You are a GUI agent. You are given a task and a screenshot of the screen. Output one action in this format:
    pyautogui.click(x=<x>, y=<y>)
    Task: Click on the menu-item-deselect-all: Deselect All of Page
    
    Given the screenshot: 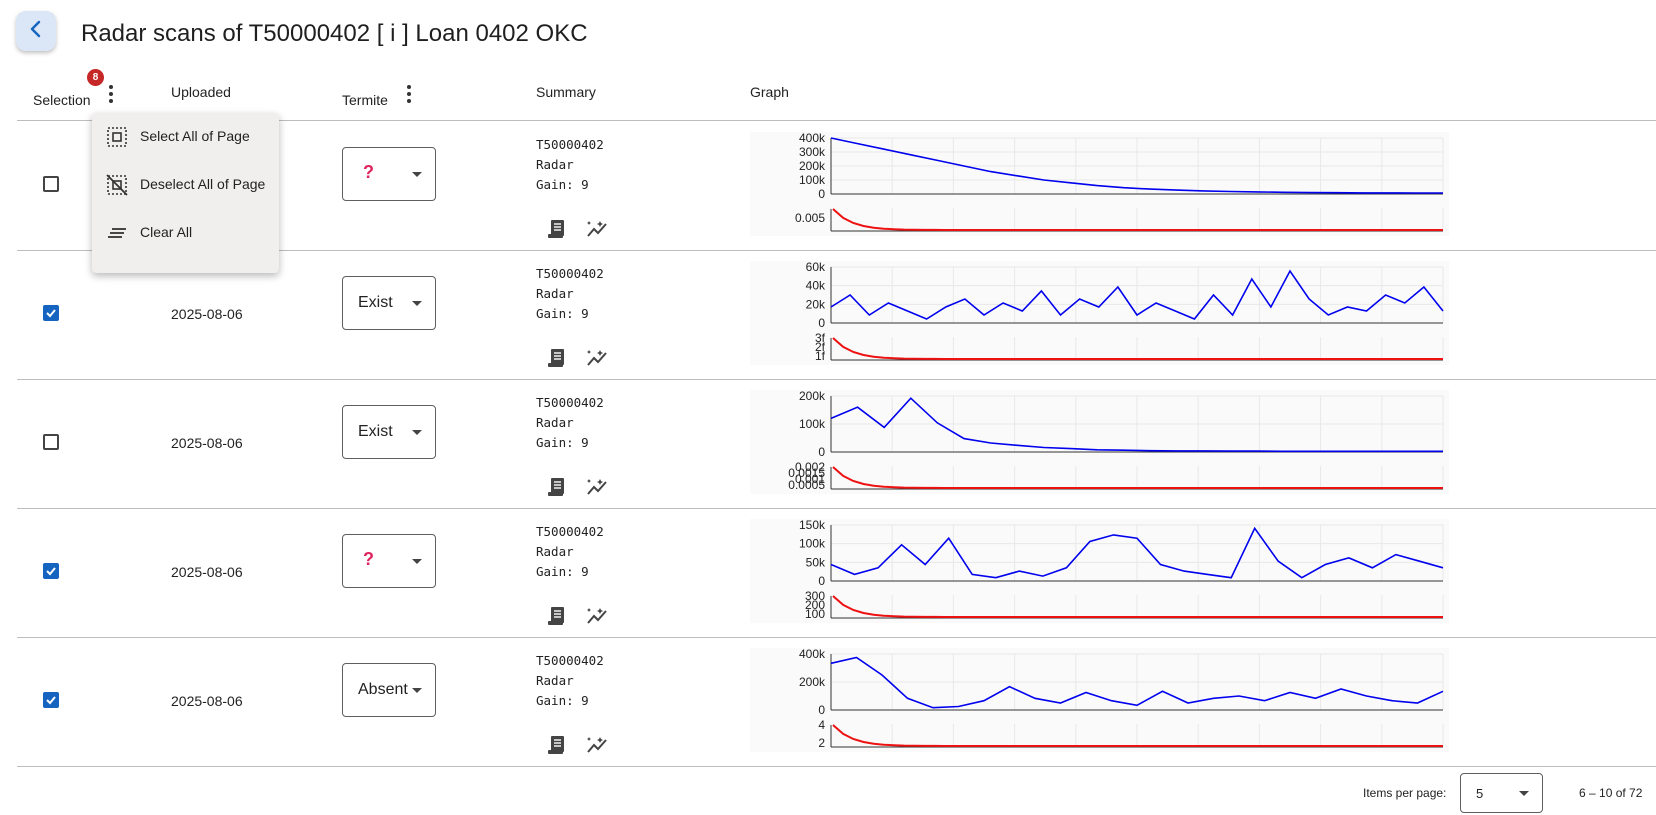 What is the action you would take?
    pyautogui.click(x=185, y=185)
    